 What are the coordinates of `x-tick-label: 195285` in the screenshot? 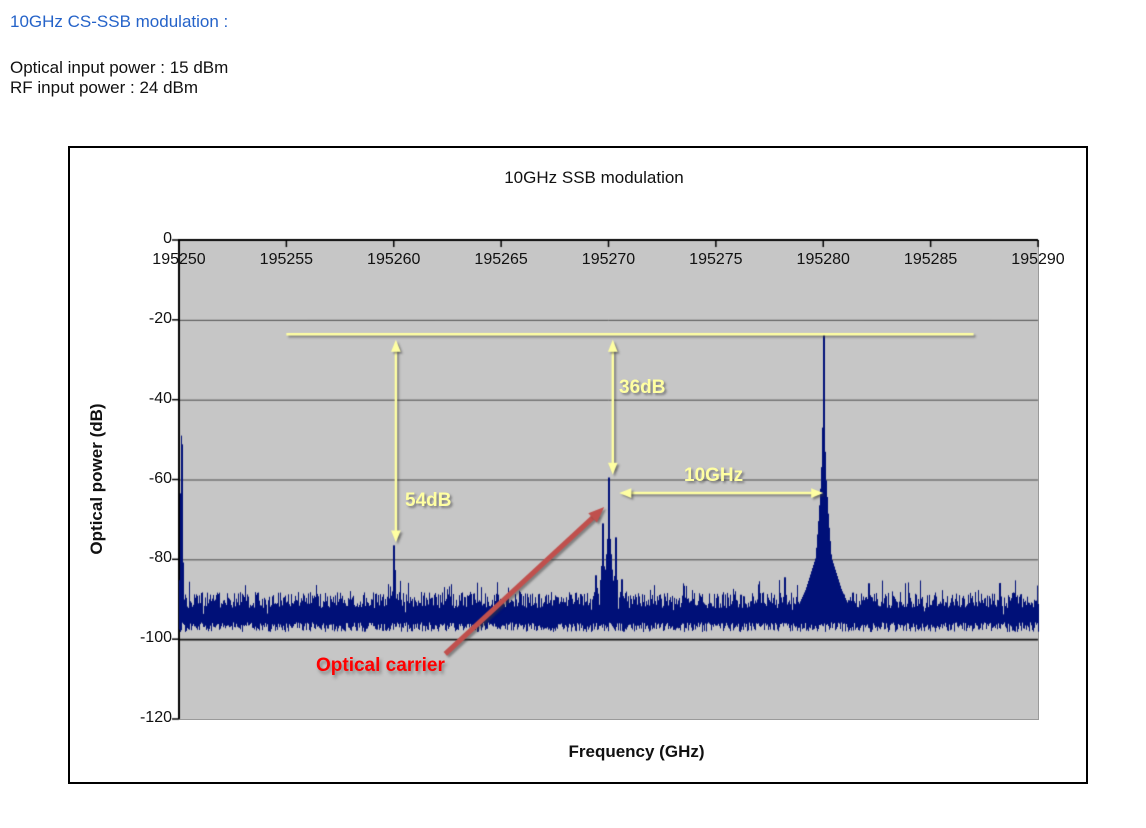 It's located at (930, 259).